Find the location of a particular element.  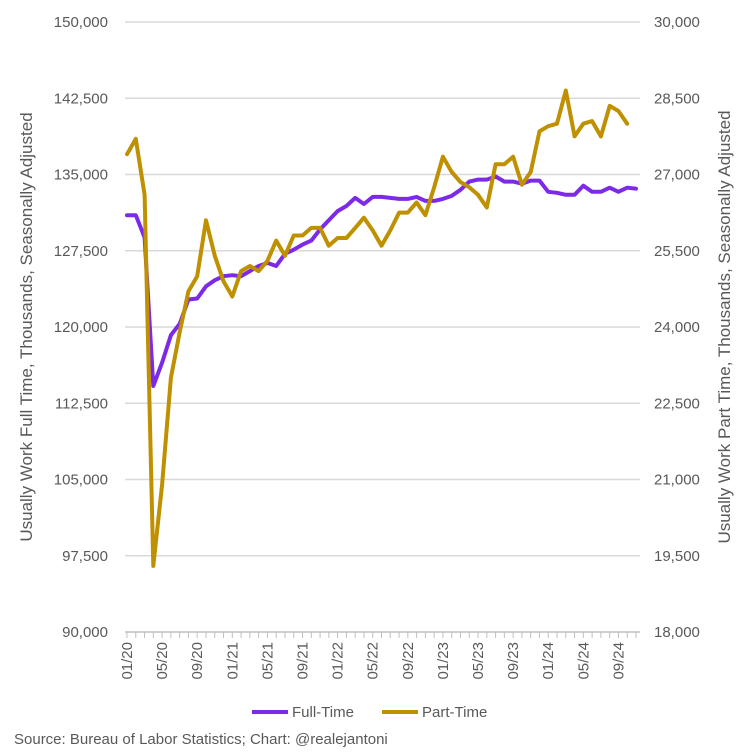

x-tick-label: 09/21 is located at coordinates (303, 661).